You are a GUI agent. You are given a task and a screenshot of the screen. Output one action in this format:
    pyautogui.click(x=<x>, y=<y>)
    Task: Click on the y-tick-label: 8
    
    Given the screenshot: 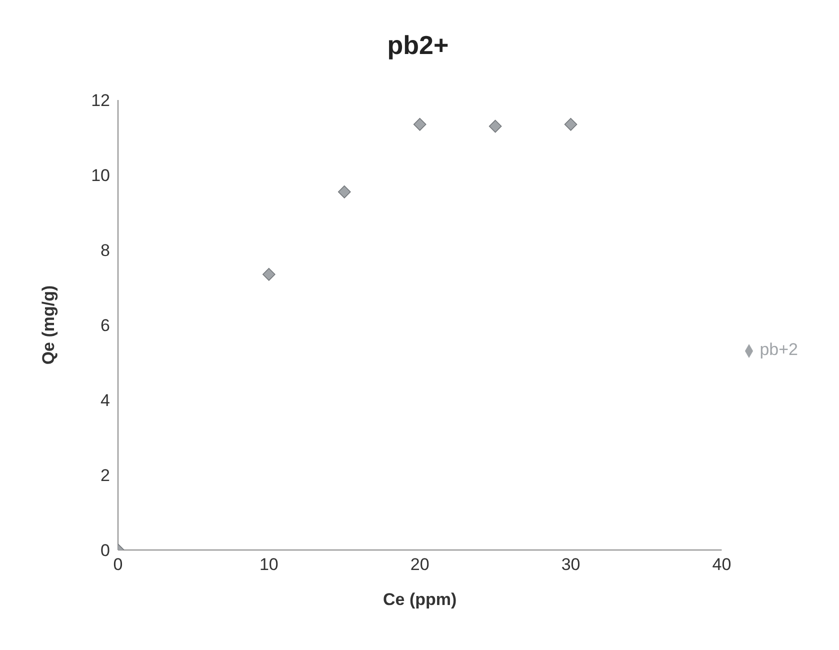 What is the action you would take?
    pyautogui.click(x=105, y=250)
    